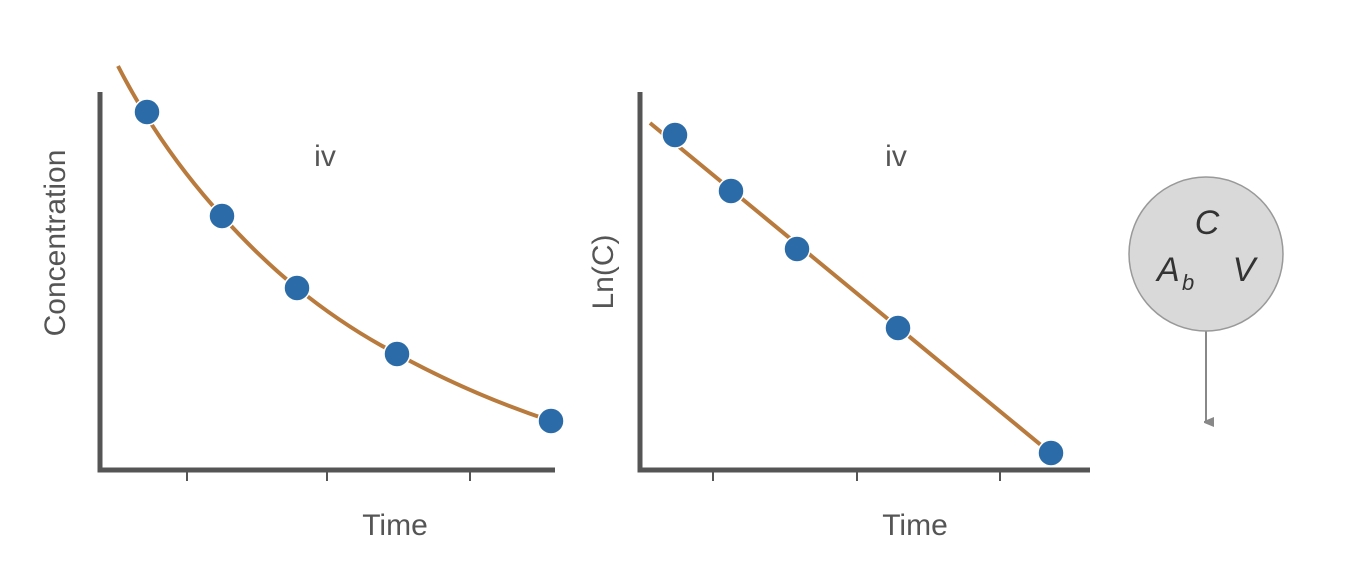 The width and height of the screenshot is (1346, 580). Describe the element at coordinates (1206, 254) in the screenshot. I see `compartment-circle` at that location.